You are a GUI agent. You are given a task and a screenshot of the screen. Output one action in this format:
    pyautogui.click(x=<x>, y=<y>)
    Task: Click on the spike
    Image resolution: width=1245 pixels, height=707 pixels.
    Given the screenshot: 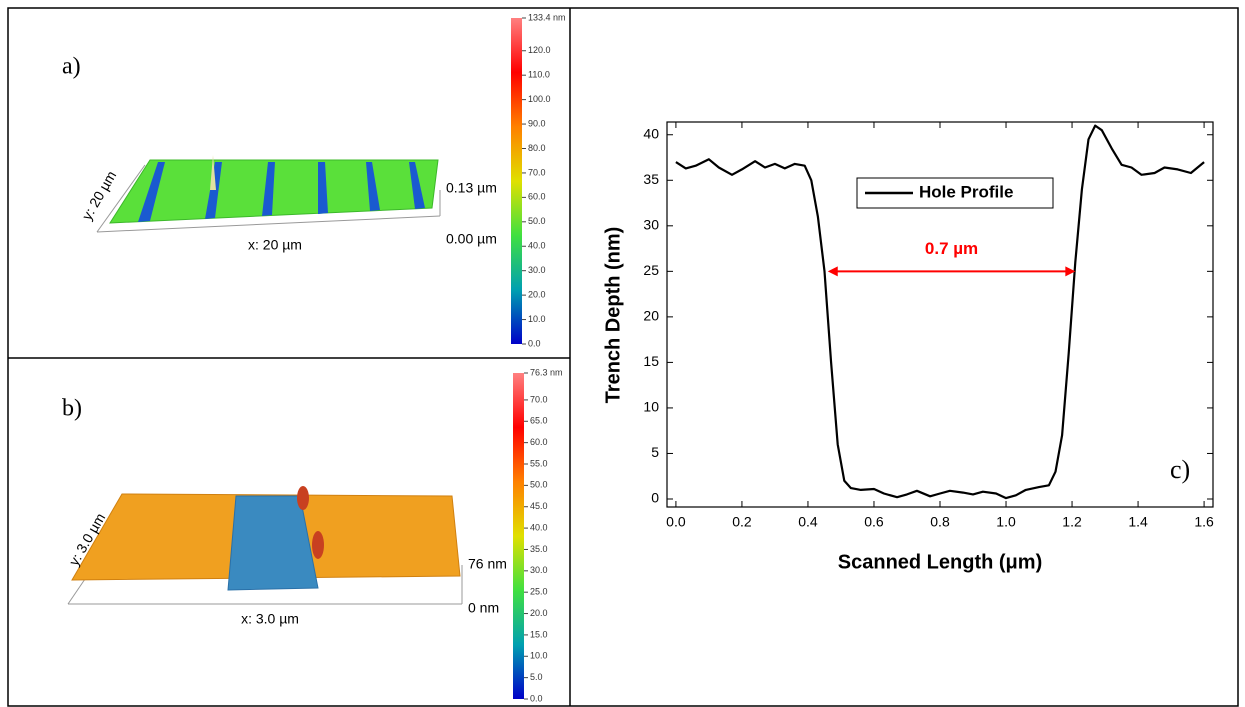 What is the action you would take?
    pyautogui.click(x=213, y=172)
    